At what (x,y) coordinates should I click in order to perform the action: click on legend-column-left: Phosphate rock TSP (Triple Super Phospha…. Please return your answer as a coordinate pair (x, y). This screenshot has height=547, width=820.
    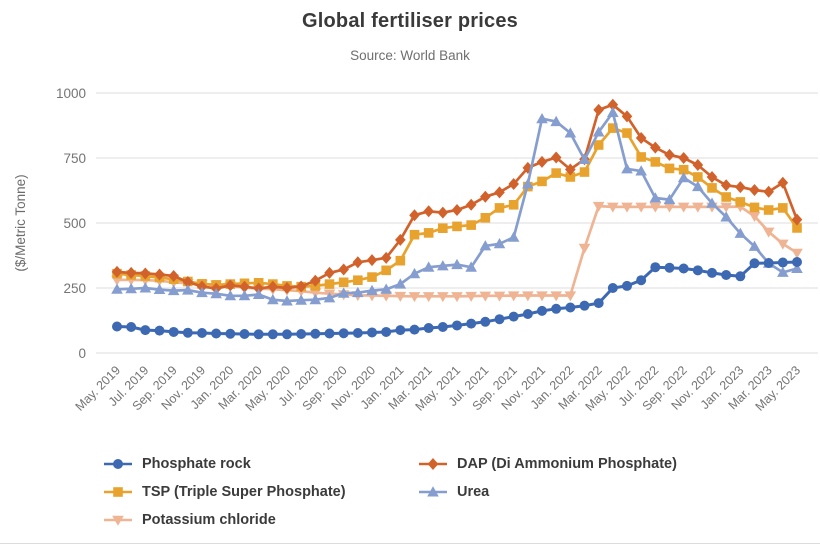
    Looking at the image, I should click on (224, 492).